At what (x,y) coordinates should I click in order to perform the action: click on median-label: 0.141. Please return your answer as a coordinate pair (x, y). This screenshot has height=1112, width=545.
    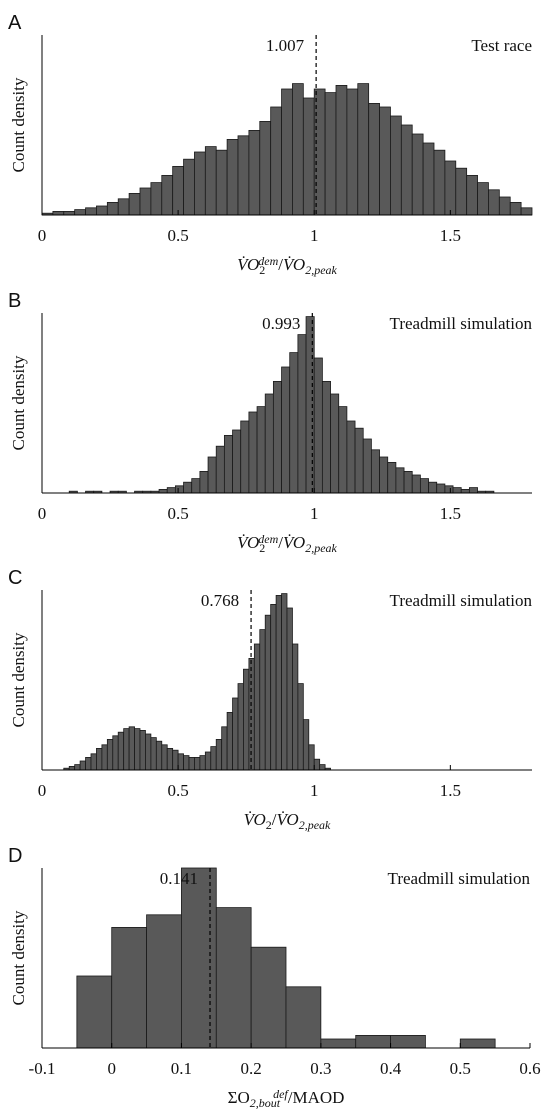
    Looking at the image, I should click on (179, 878).